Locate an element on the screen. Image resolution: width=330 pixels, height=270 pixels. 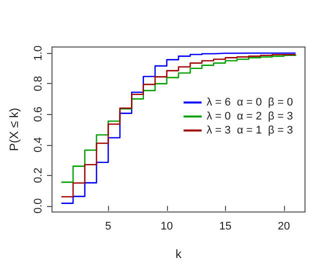
x-axis-title: k is located at coordinates (179, 254).